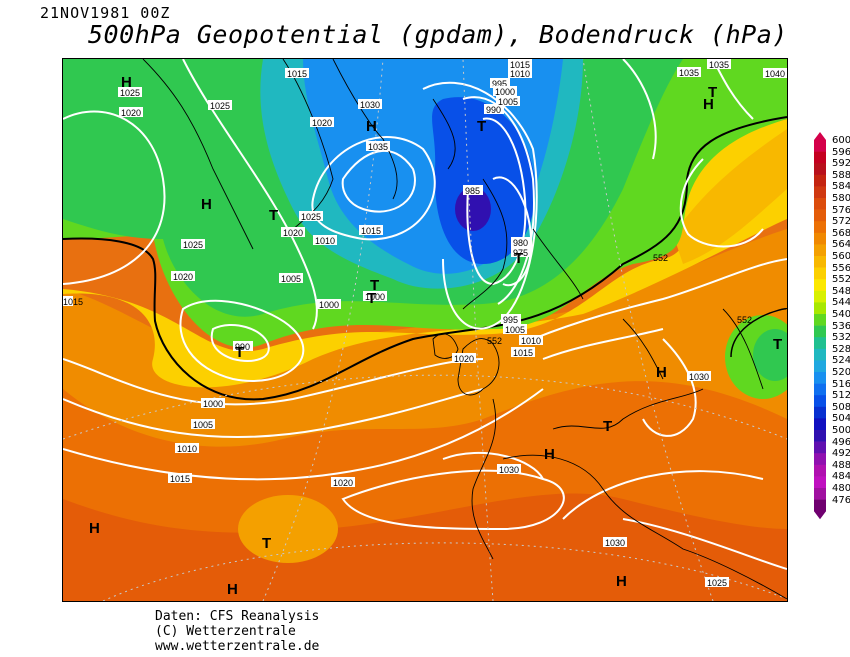  I want to click on credits-copyright: (C) Wetterzentrale, so click(225, 631).